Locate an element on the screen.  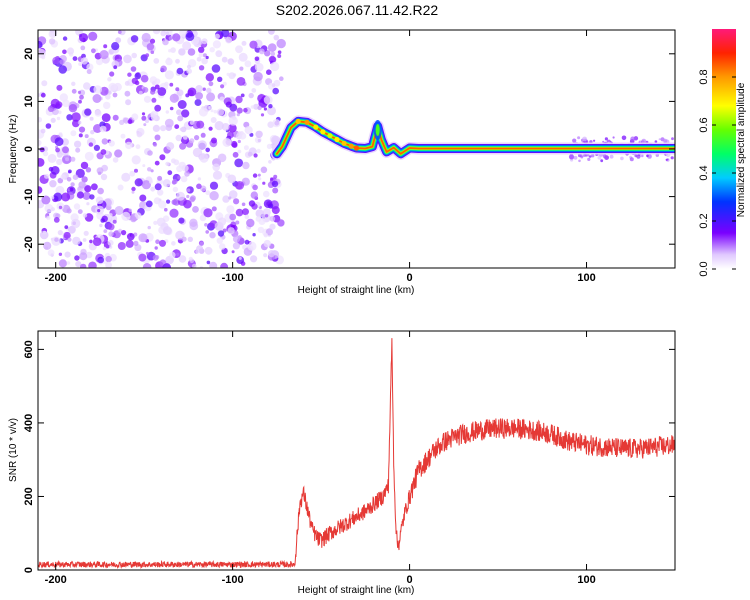
y-tick-label: 200 is located at coordinates (29, 496).